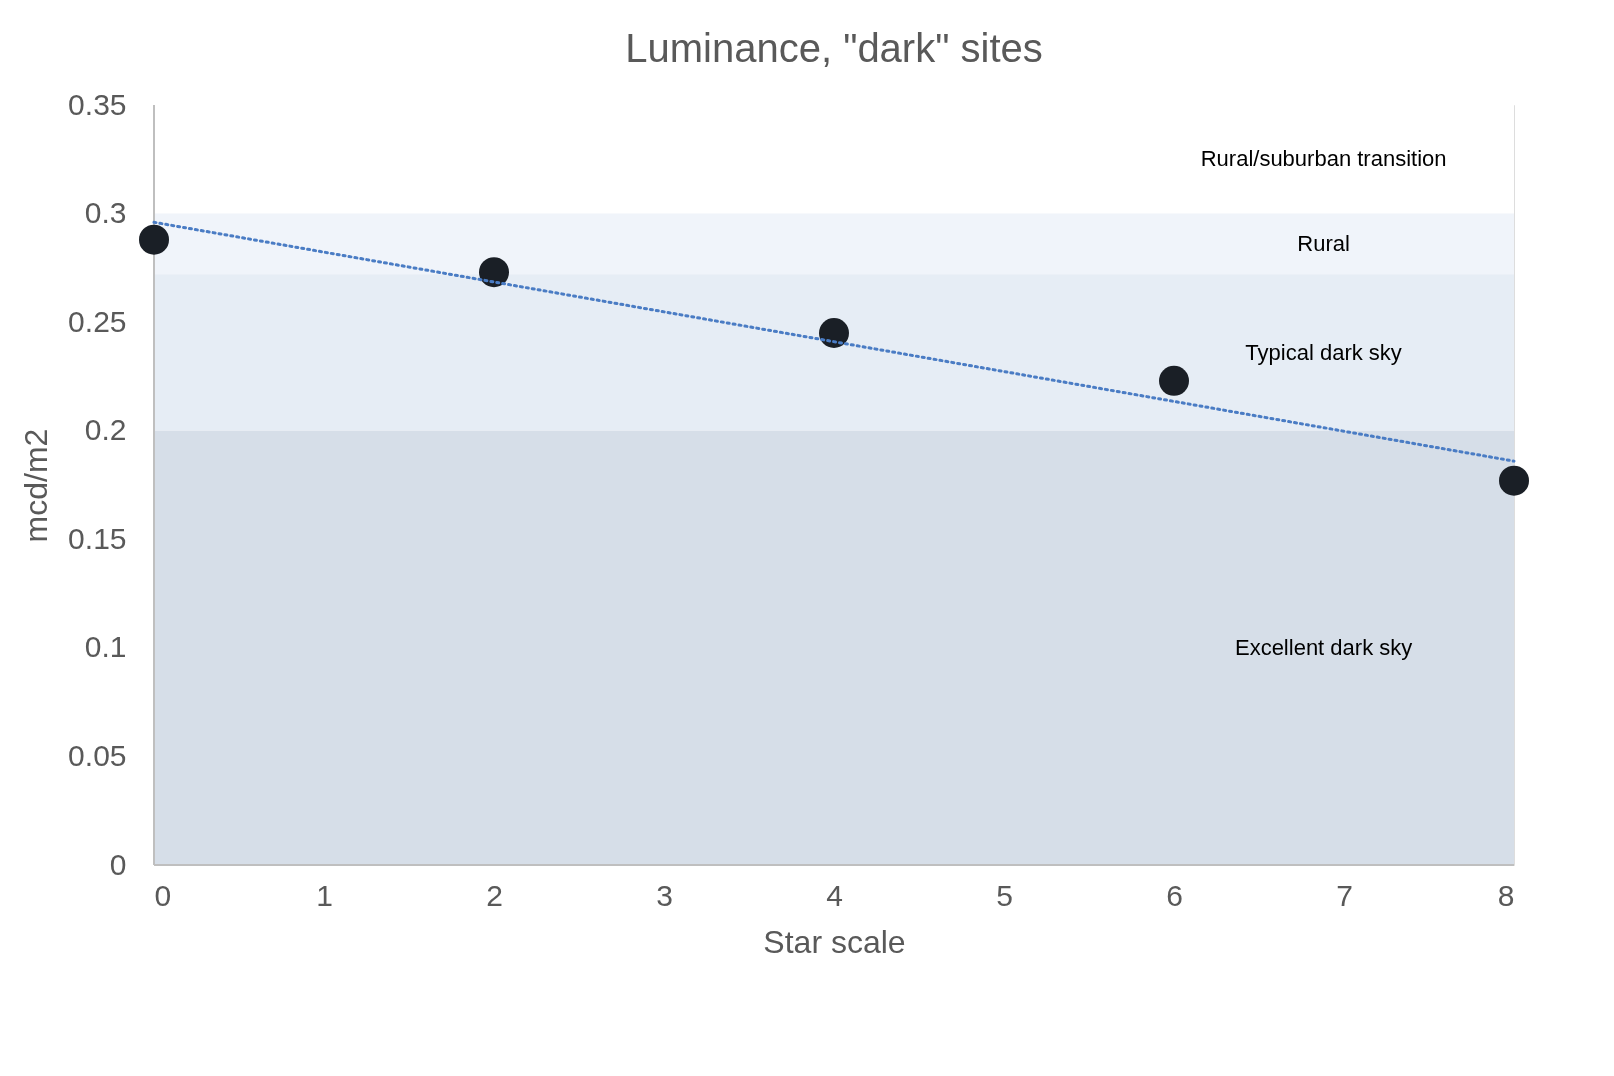 This screenshot has height=1076, width=1614. What do you see at coordinates (97, 538) in the screenshot?
I see `y-tick-label: 0.15` at bounding box center [97, 538].